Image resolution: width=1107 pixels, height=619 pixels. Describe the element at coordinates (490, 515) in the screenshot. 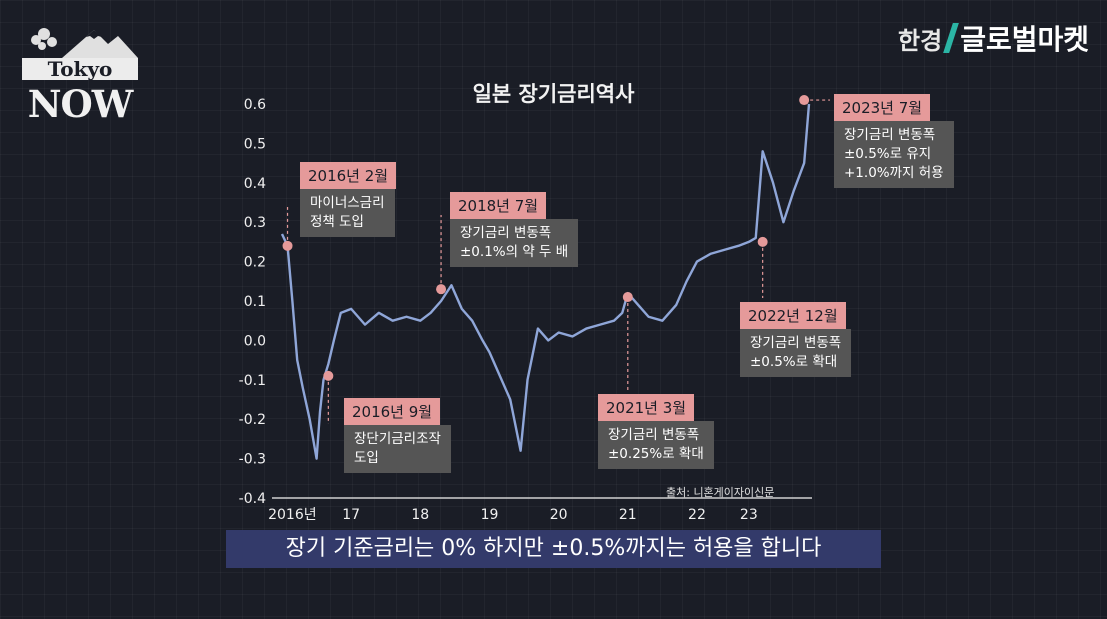

I see `x-tick-label: 19` at that location.